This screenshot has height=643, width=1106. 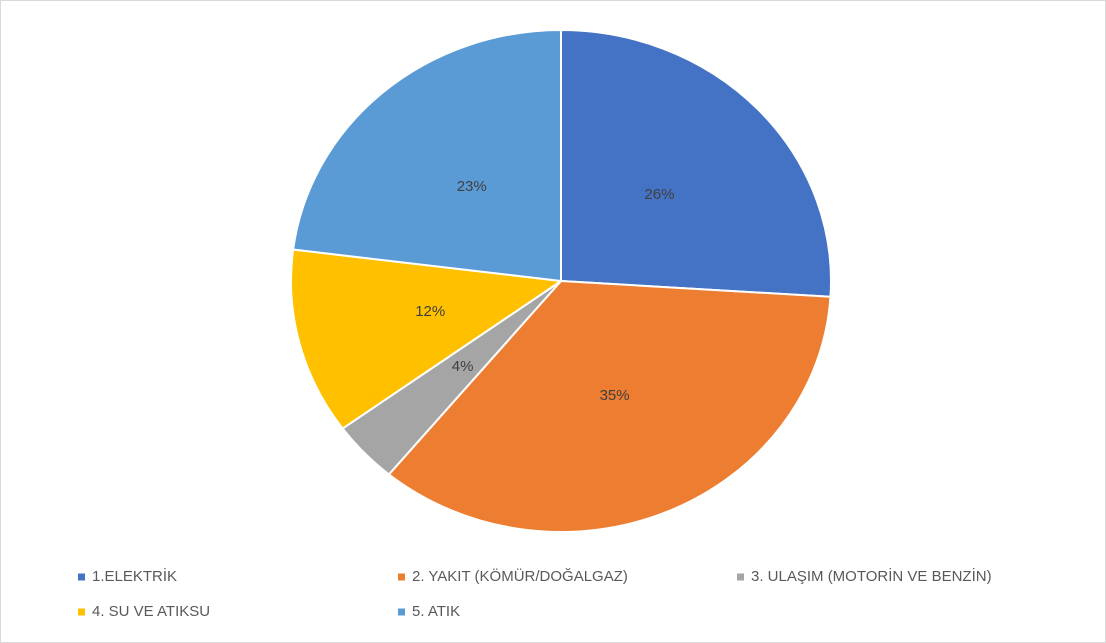 I want to click on data-label: 4%, so click(x=463, y=366).